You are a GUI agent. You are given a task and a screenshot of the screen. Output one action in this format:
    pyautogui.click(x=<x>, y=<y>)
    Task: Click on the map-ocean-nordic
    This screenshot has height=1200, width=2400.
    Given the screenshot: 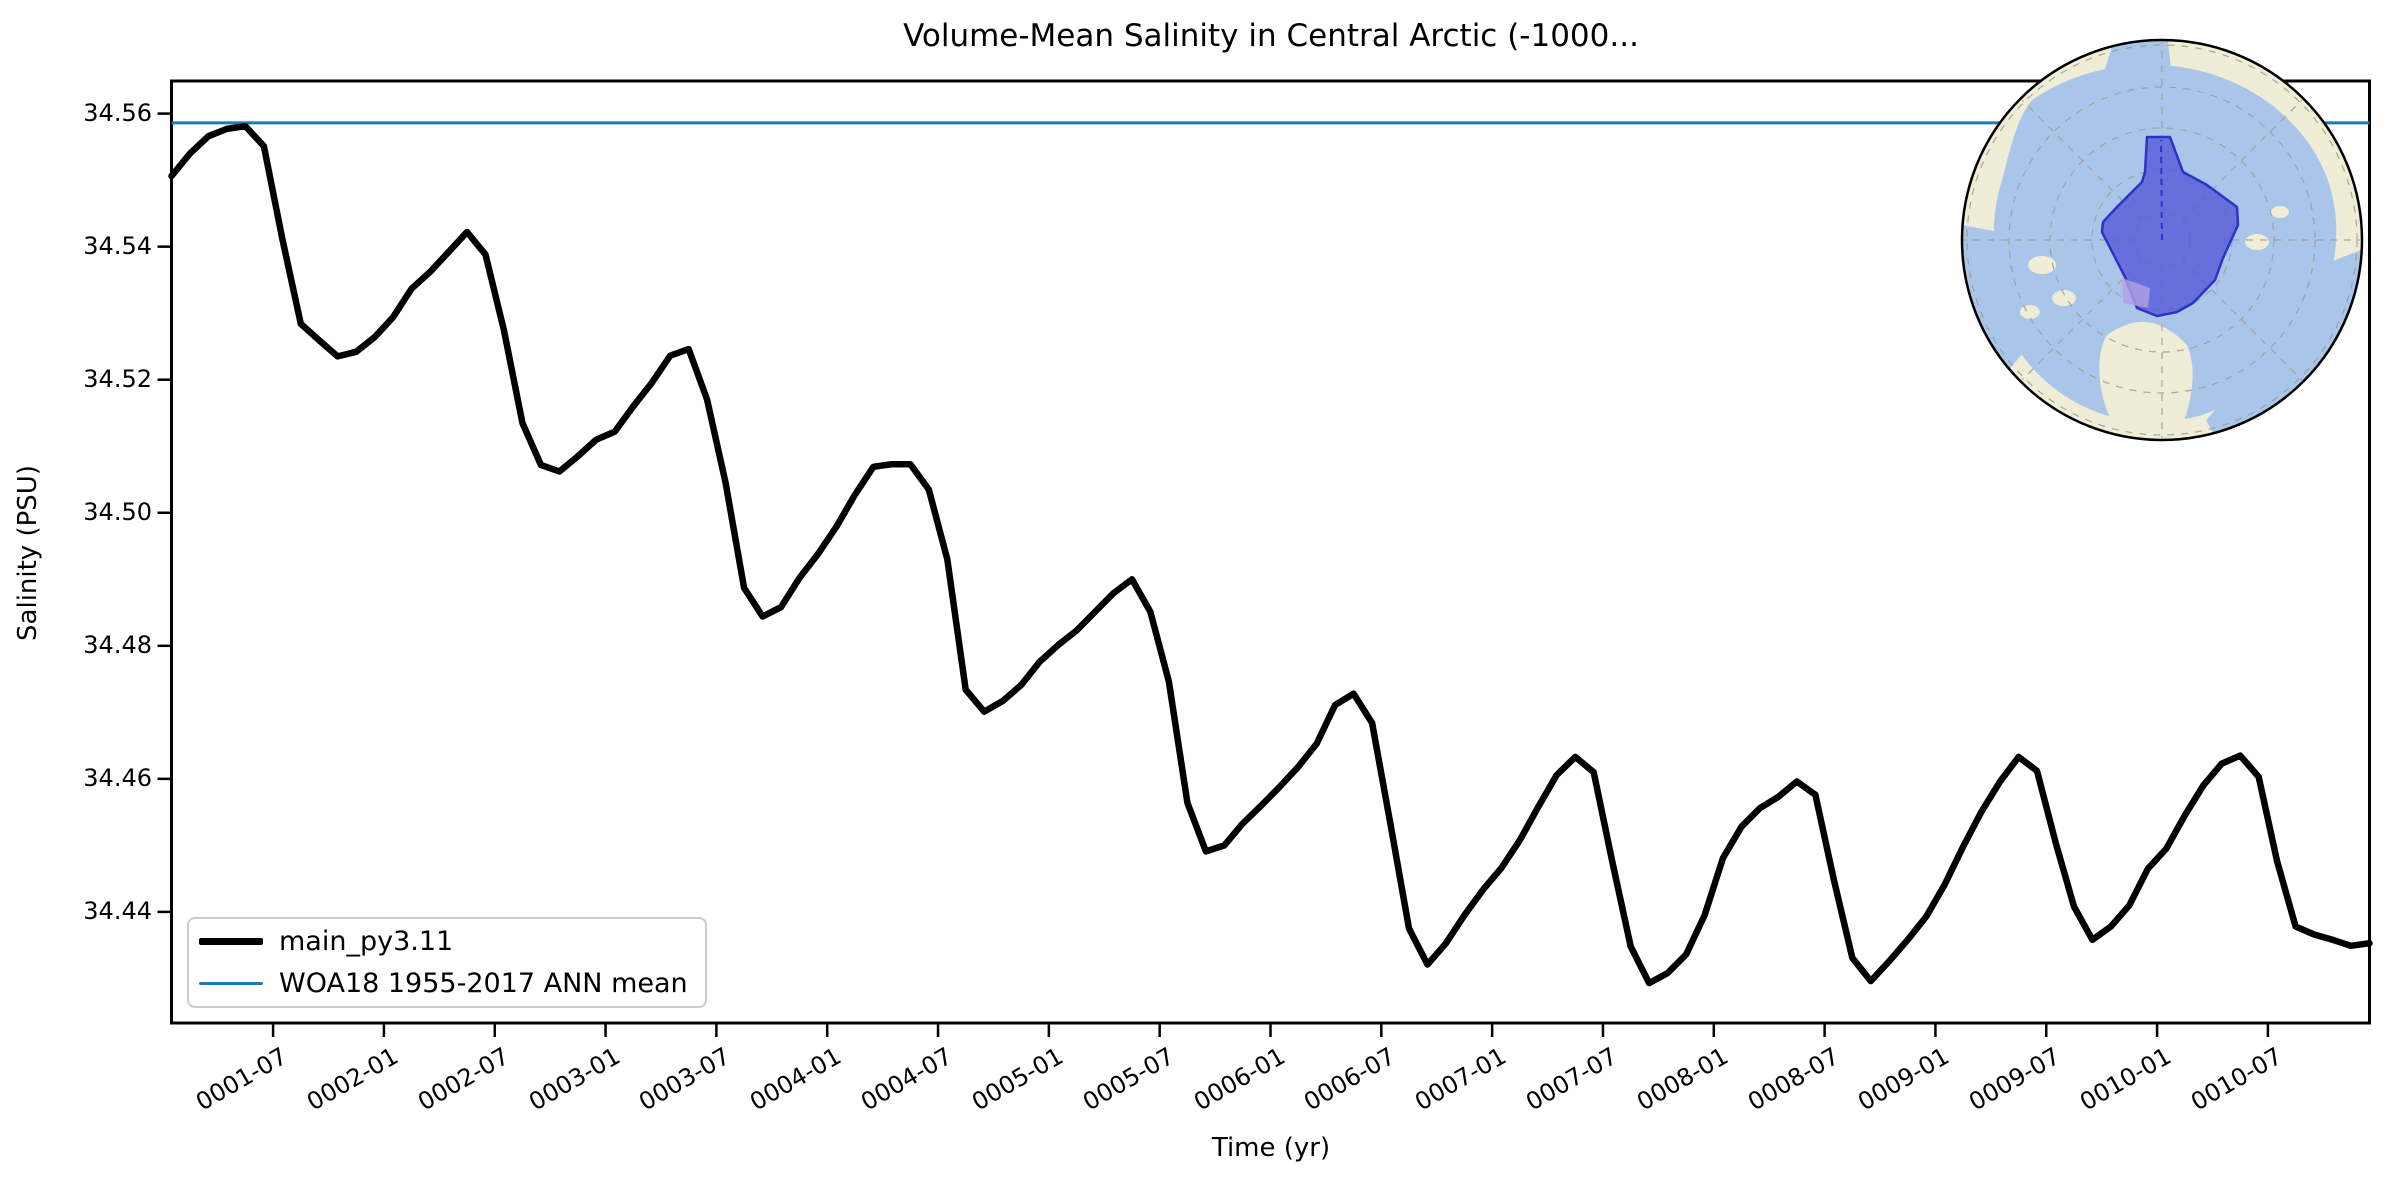 What is the action you would take?
    pyautogui.click(x=2284, y=345)
    